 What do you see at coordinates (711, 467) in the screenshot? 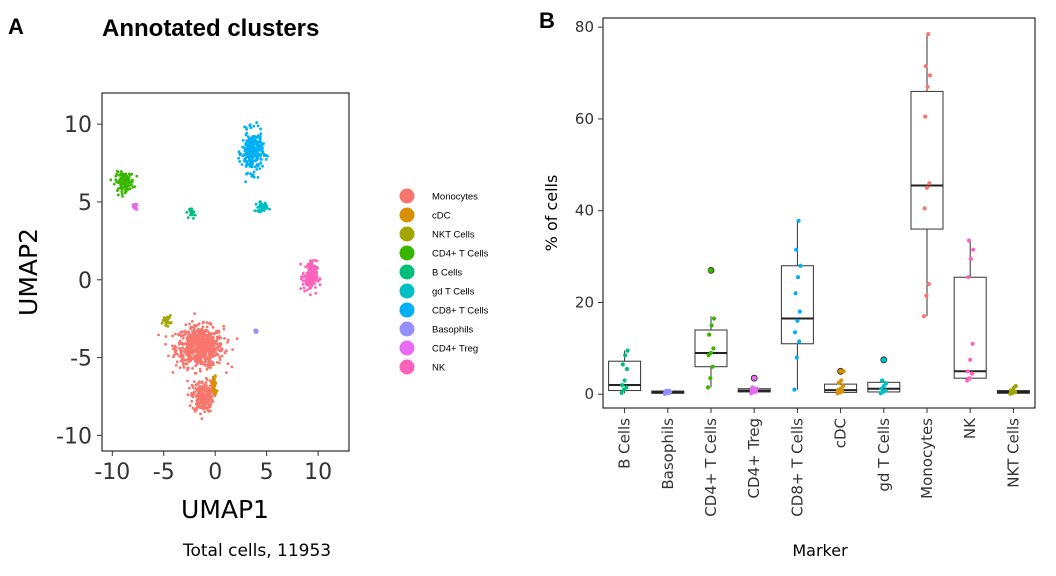
I see `boxplot-x-tick-label: CD4+ T Cells` at bounding box center [711, 467].